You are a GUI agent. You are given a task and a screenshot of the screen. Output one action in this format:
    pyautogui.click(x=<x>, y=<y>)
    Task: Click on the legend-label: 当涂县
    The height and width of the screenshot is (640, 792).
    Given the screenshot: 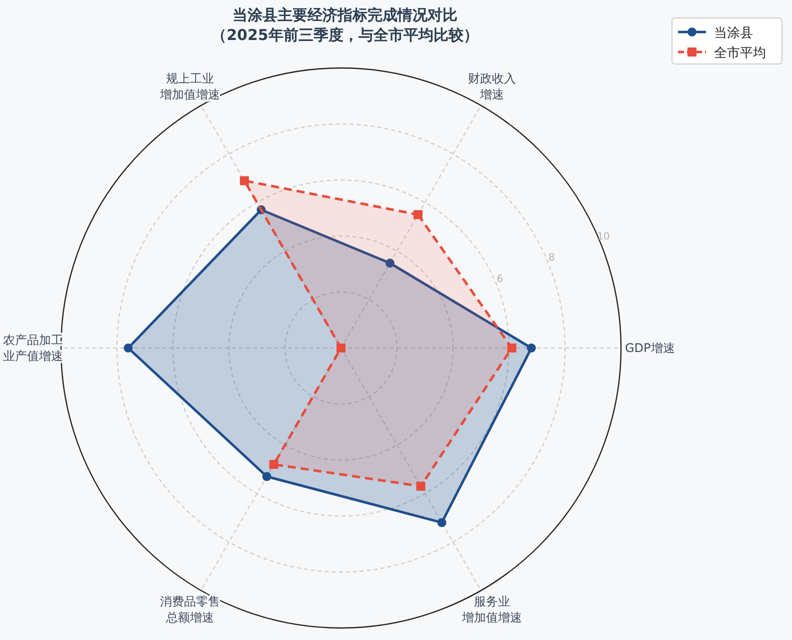 What is the action you would take?
    pyautogui.click(x=733, y=33)
    